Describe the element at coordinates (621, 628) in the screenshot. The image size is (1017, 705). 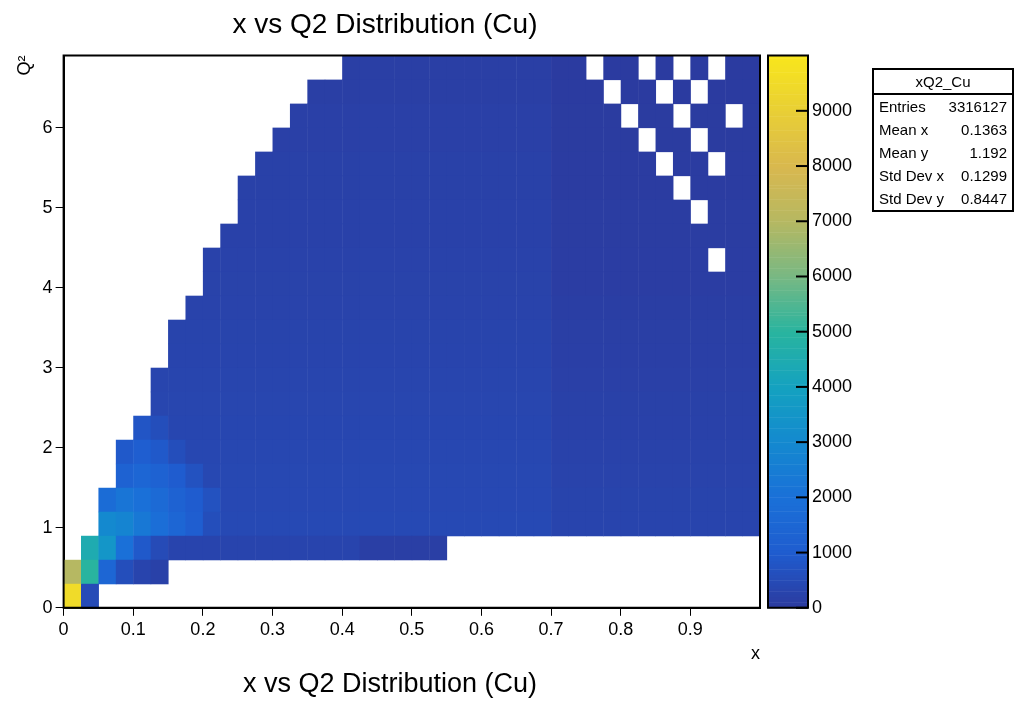
I see `x-tick-label: 0.8` at that location.